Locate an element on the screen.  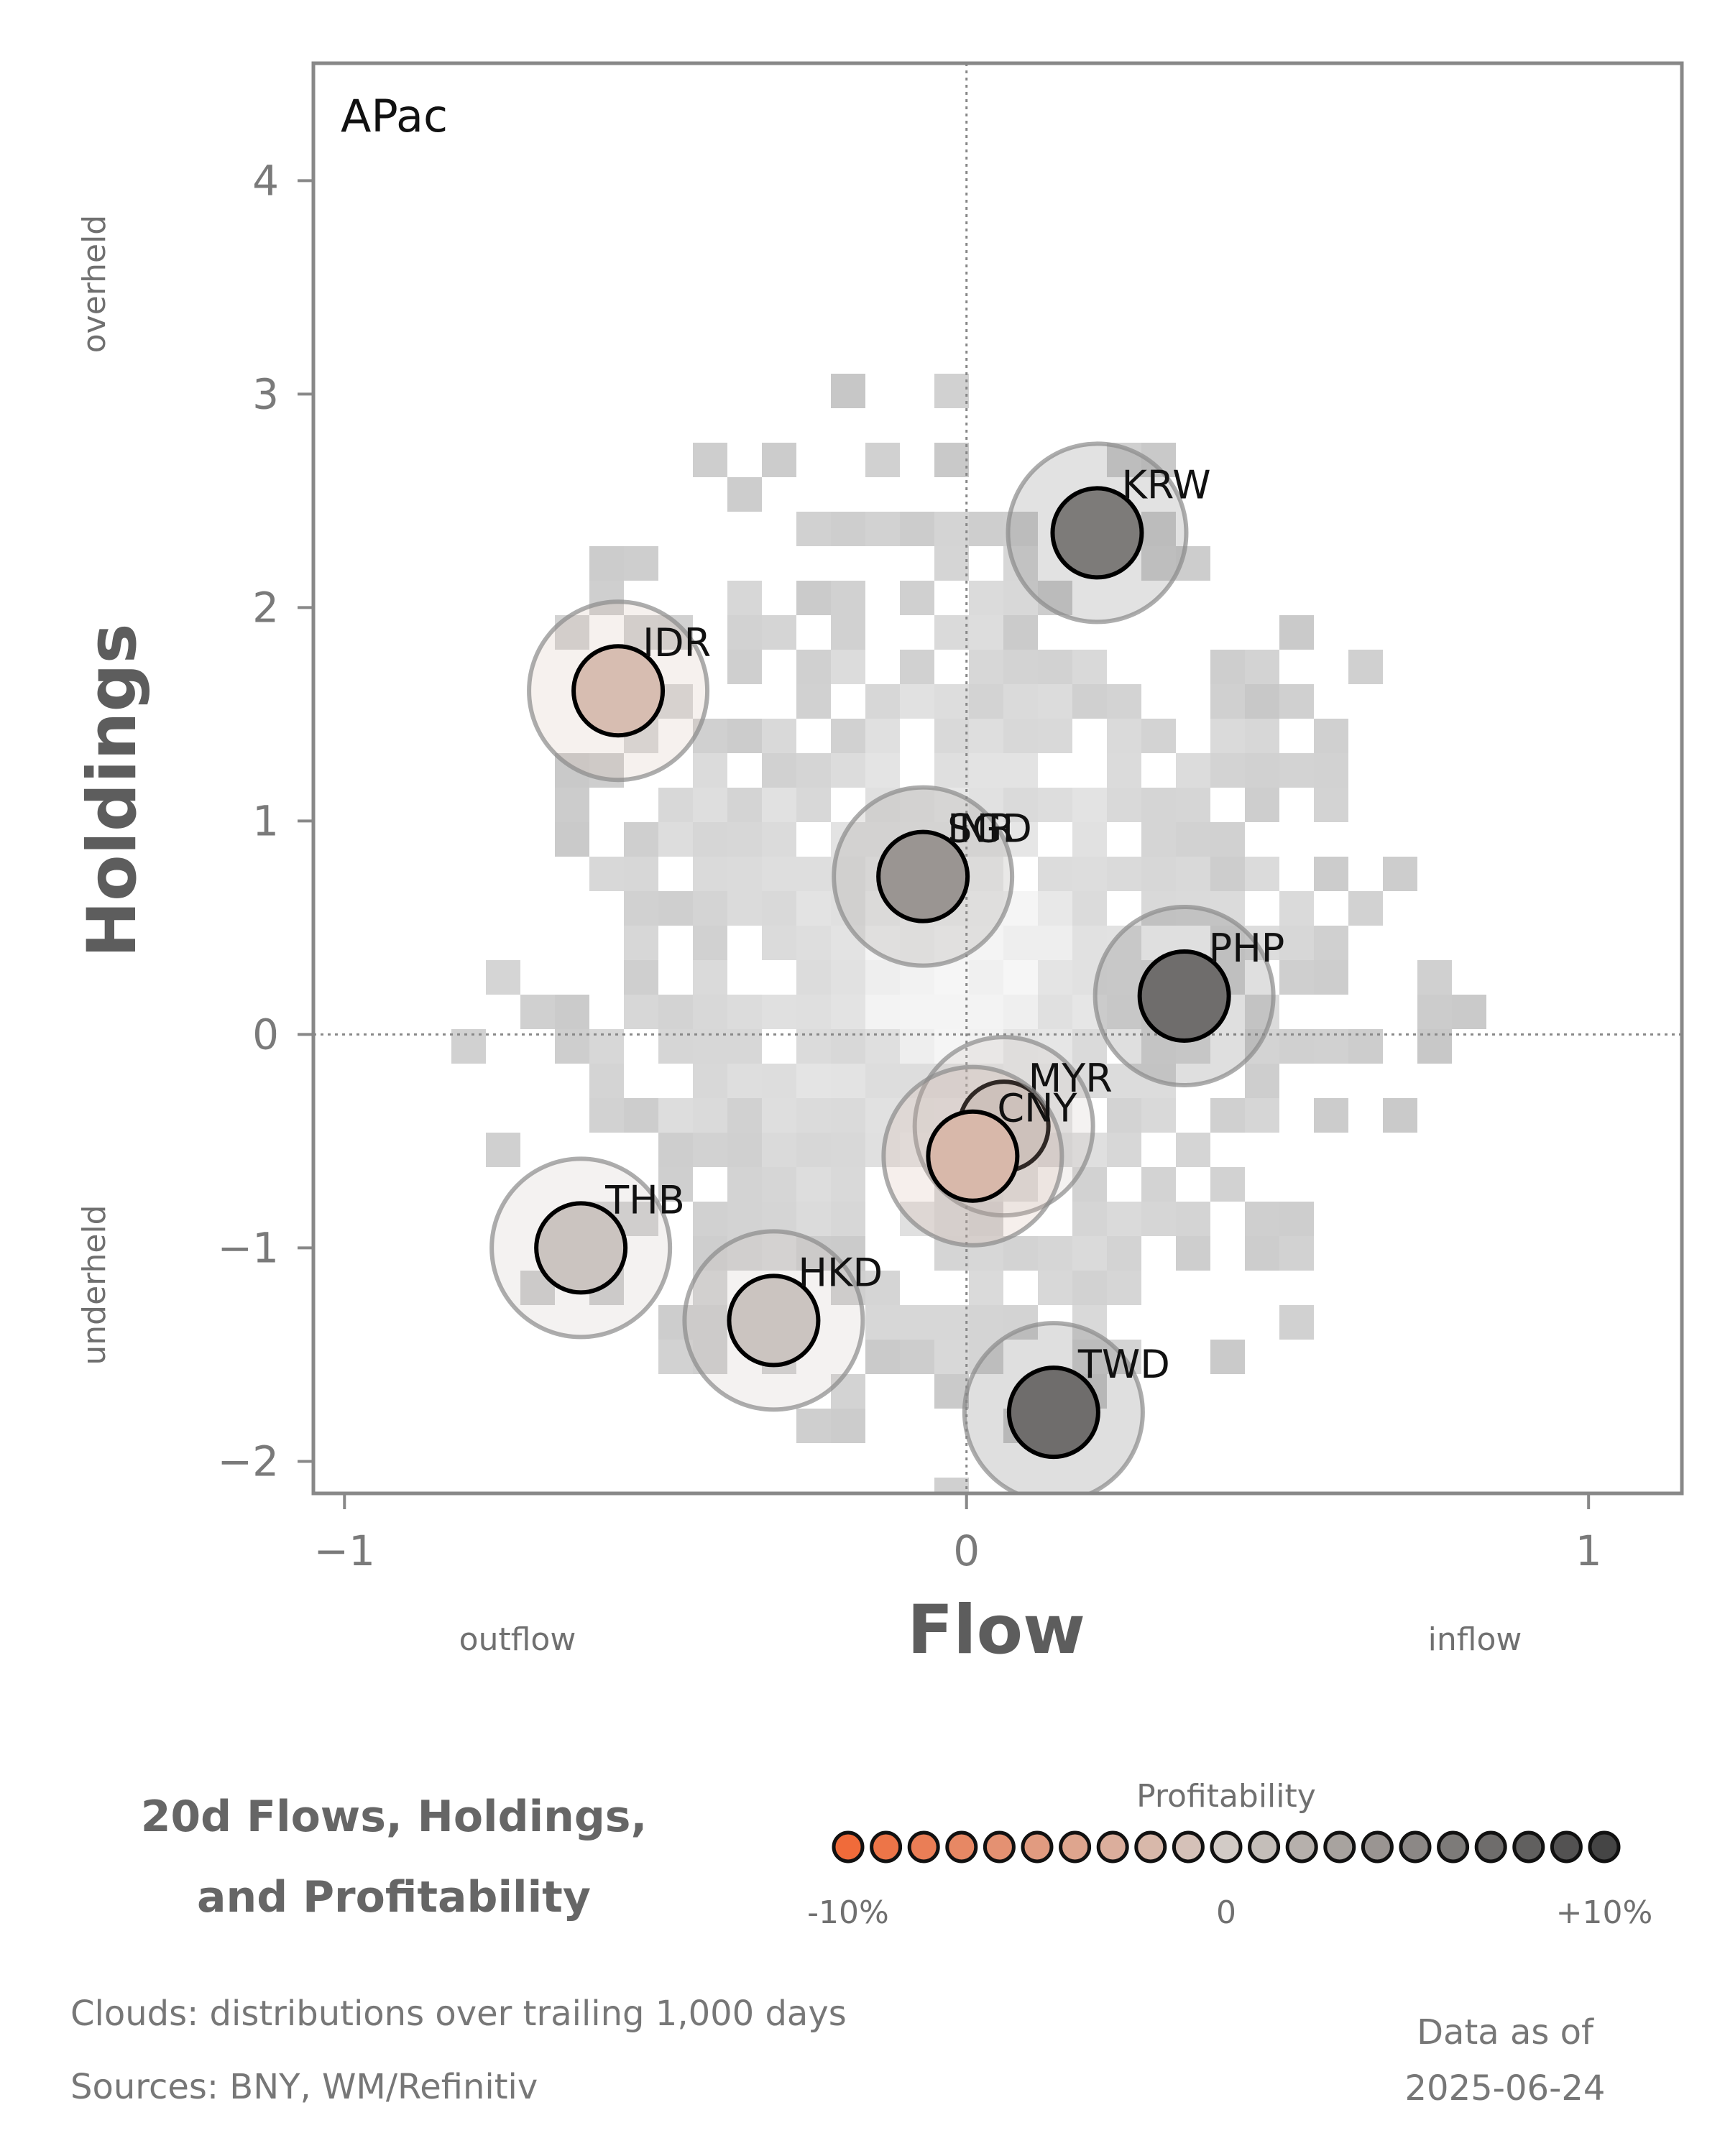
x-tick-label: 1 is located at coordinates (1589, 1551).